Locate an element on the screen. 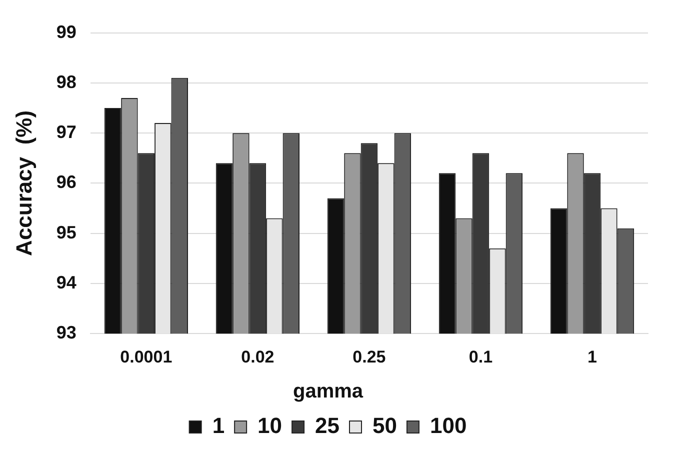  y-tick-label: 98 is located at coordinates (66, 82).